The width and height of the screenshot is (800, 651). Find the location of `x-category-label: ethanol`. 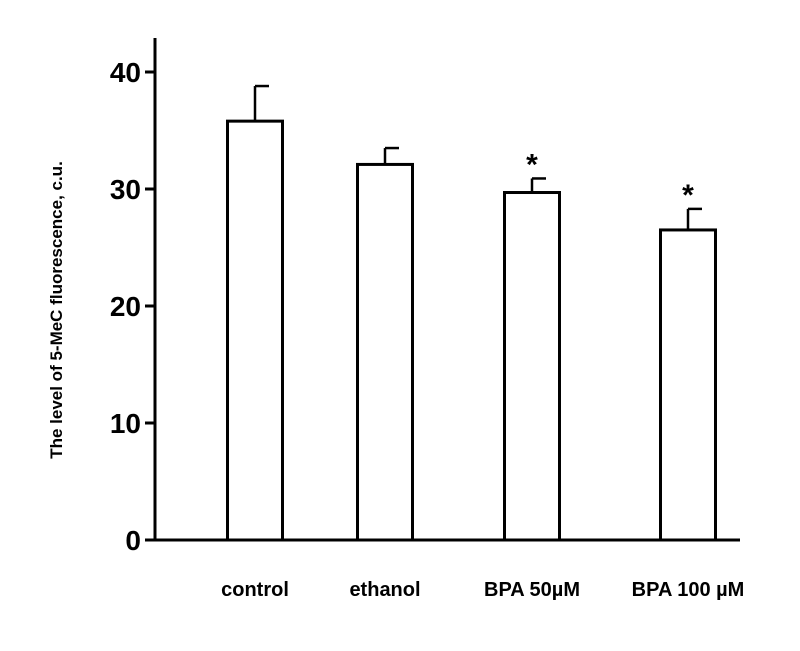

x-category-label: ethanol is located at coordinates (384, 590).